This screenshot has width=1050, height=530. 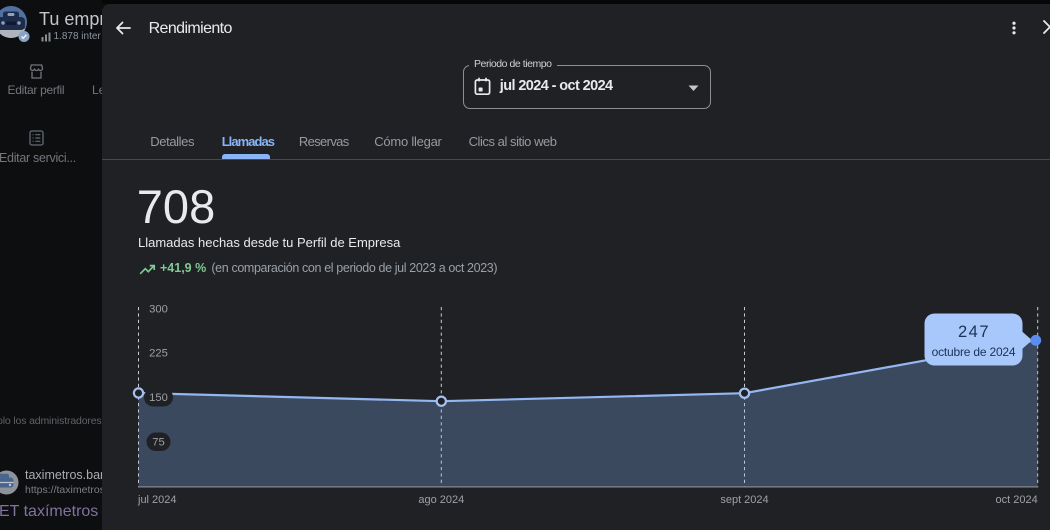 I want to click on svg-text: 75, so click(x=158, y=443).